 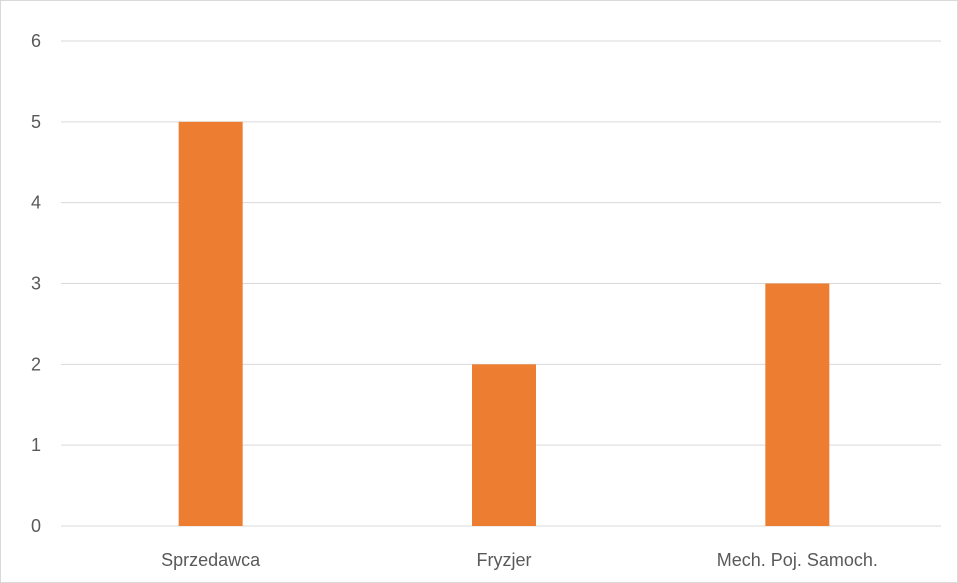 I want to click on x-category-label: Sprzedawca, so click(x=211, y=560).